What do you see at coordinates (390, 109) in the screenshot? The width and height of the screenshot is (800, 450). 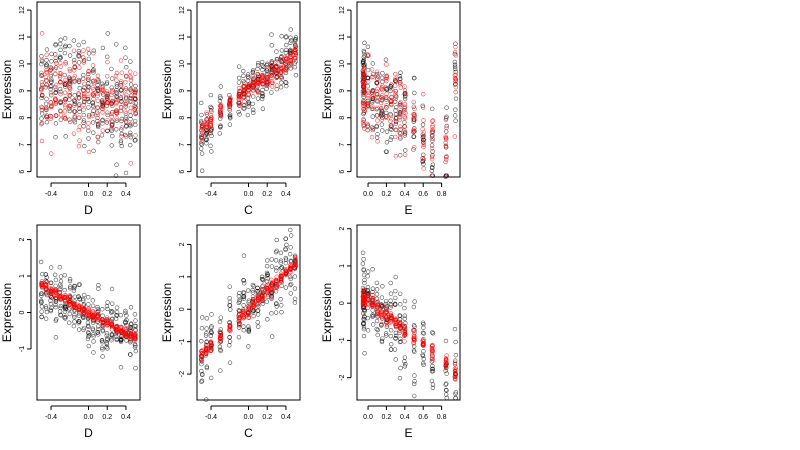 I see `panel-top-e: 0.0 0.2 0.4 0.6 0.8 E 6 7 8 9 10 11 12 Expression` at bounding box center [390, 109].